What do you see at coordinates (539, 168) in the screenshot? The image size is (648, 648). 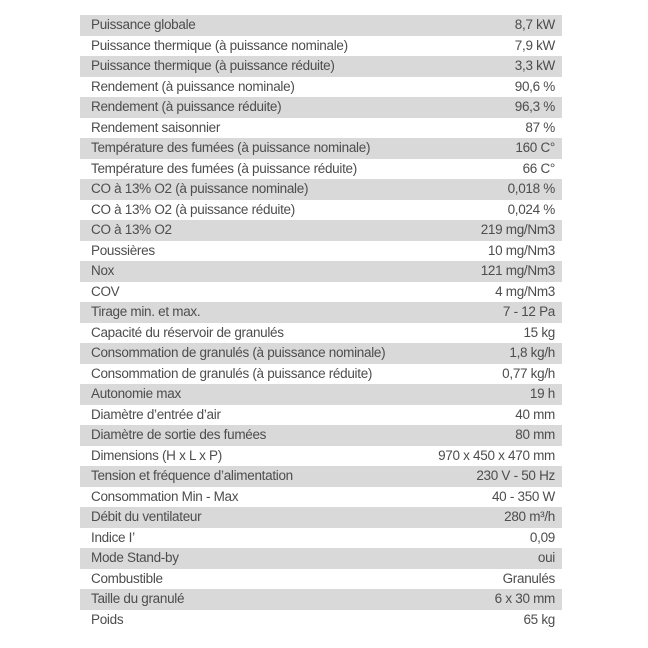 I see `spec-value: 66 C°` at bounding box center [539, 168].